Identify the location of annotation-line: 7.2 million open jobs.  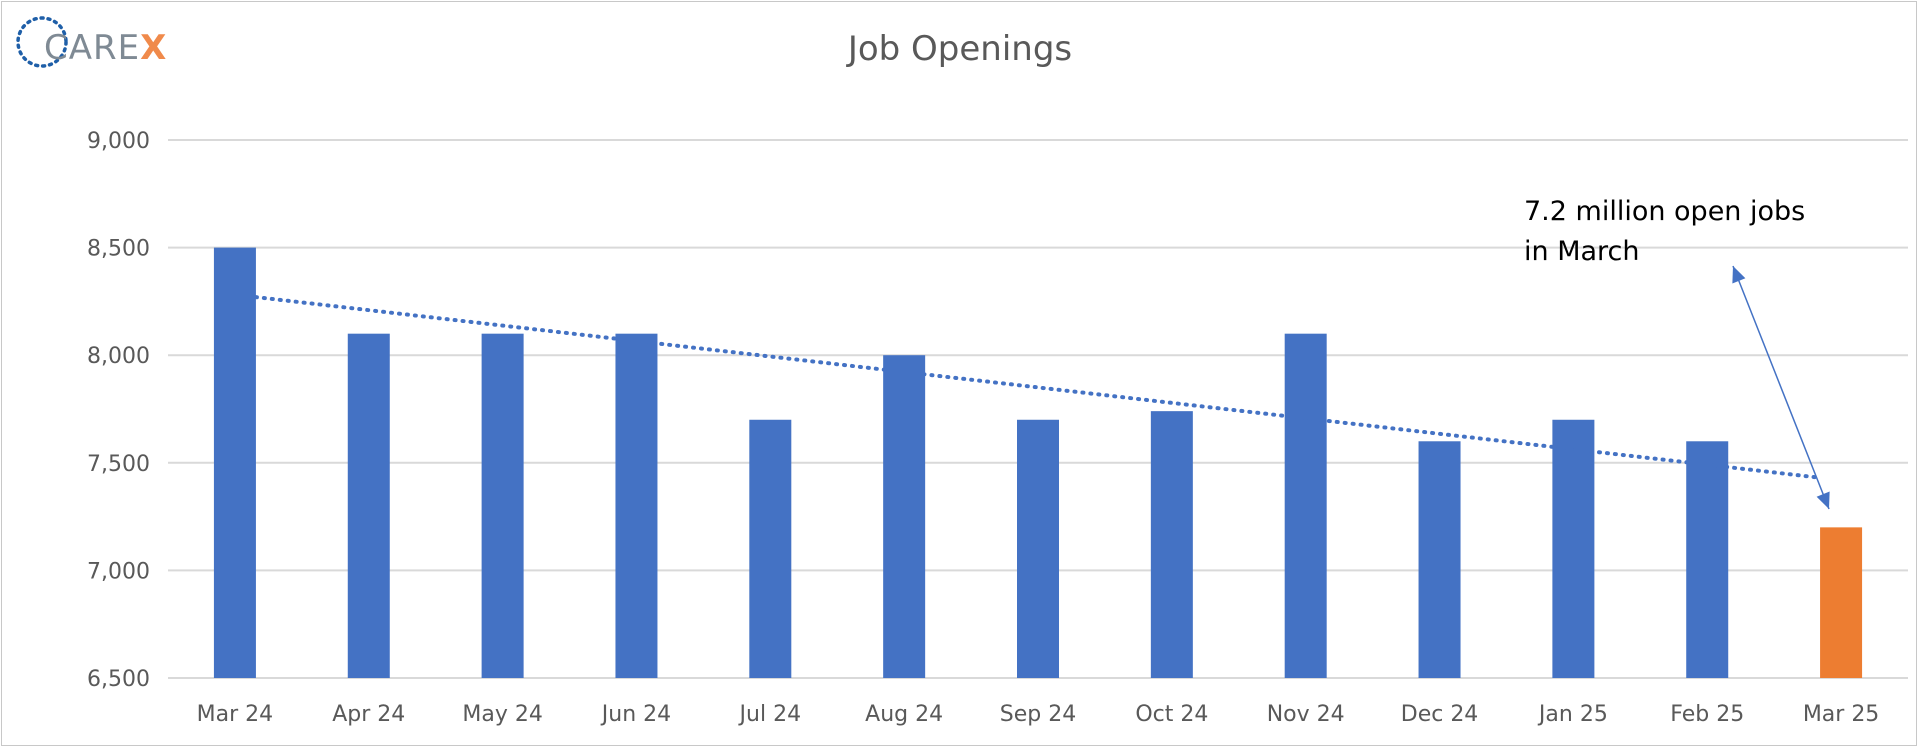
(1664, 211).